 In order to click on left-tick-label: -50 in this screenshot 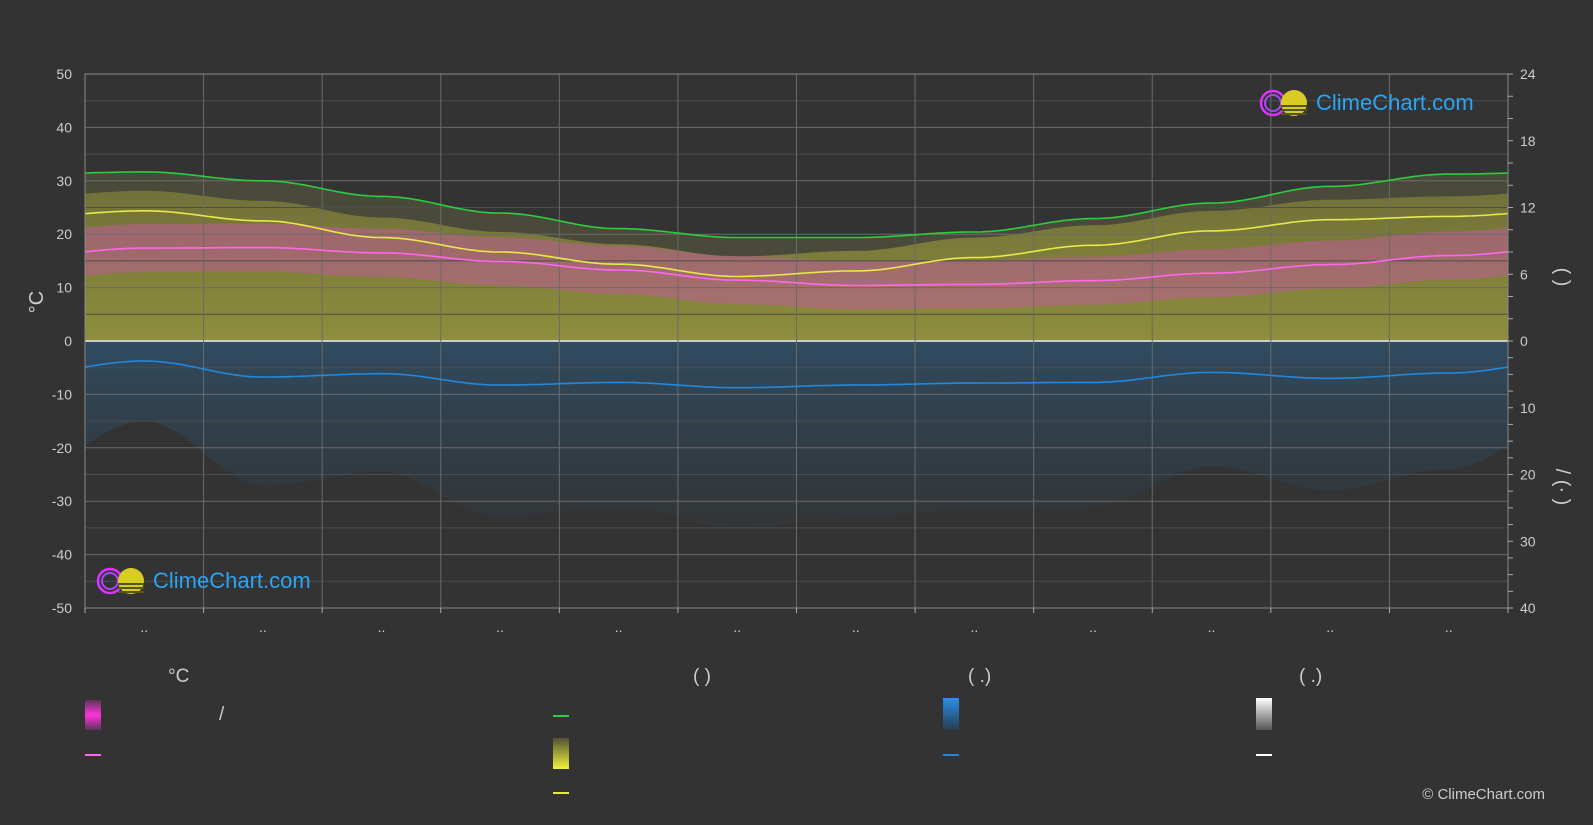, I will do `click(62, 608)`.